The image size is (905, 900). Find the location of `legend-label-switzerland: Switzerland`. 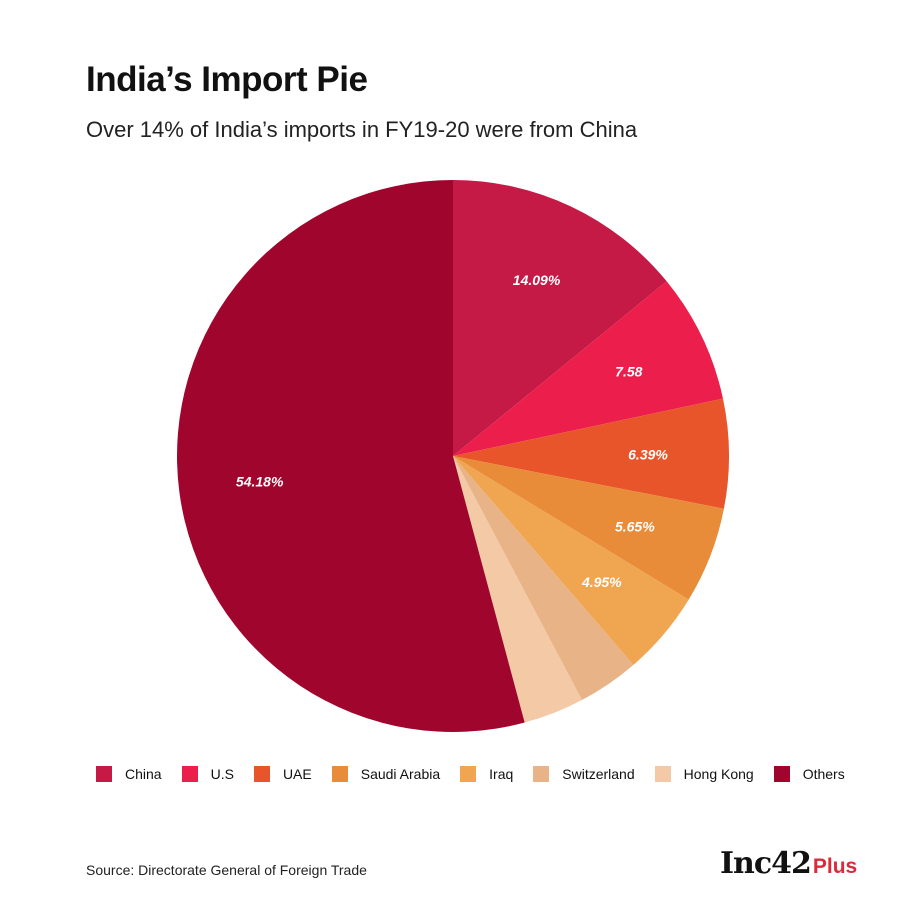

legend-label-switzerland: Switzerland is located at coordinates (598, 774).